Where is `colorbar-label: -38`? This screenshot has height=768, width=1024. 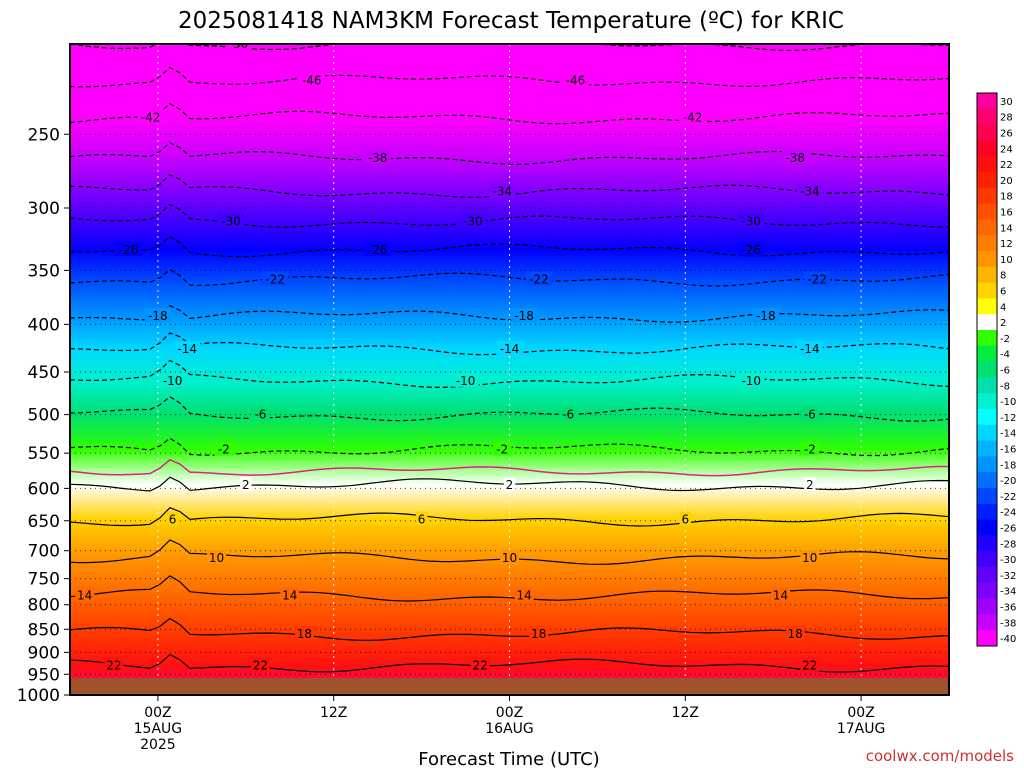
colorbar-label: -38 is located at coordinates (1008, 623).